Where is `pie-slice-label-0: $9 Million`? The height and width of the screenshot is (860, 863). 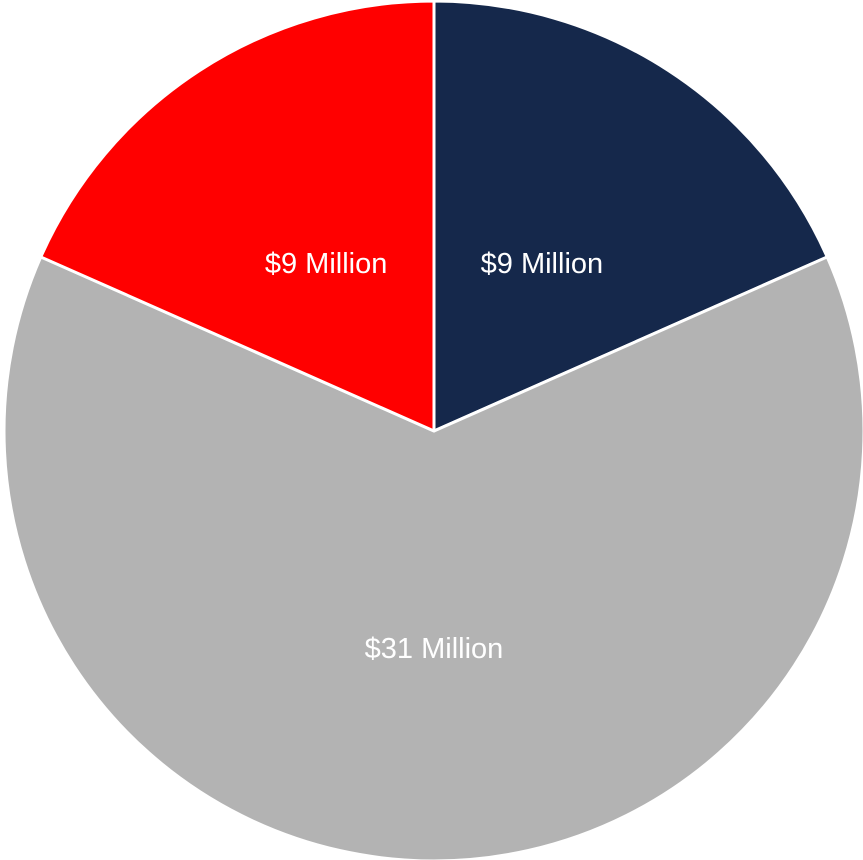 pie-slice-label-0: $9 Million is located at coordinates (542, 264).